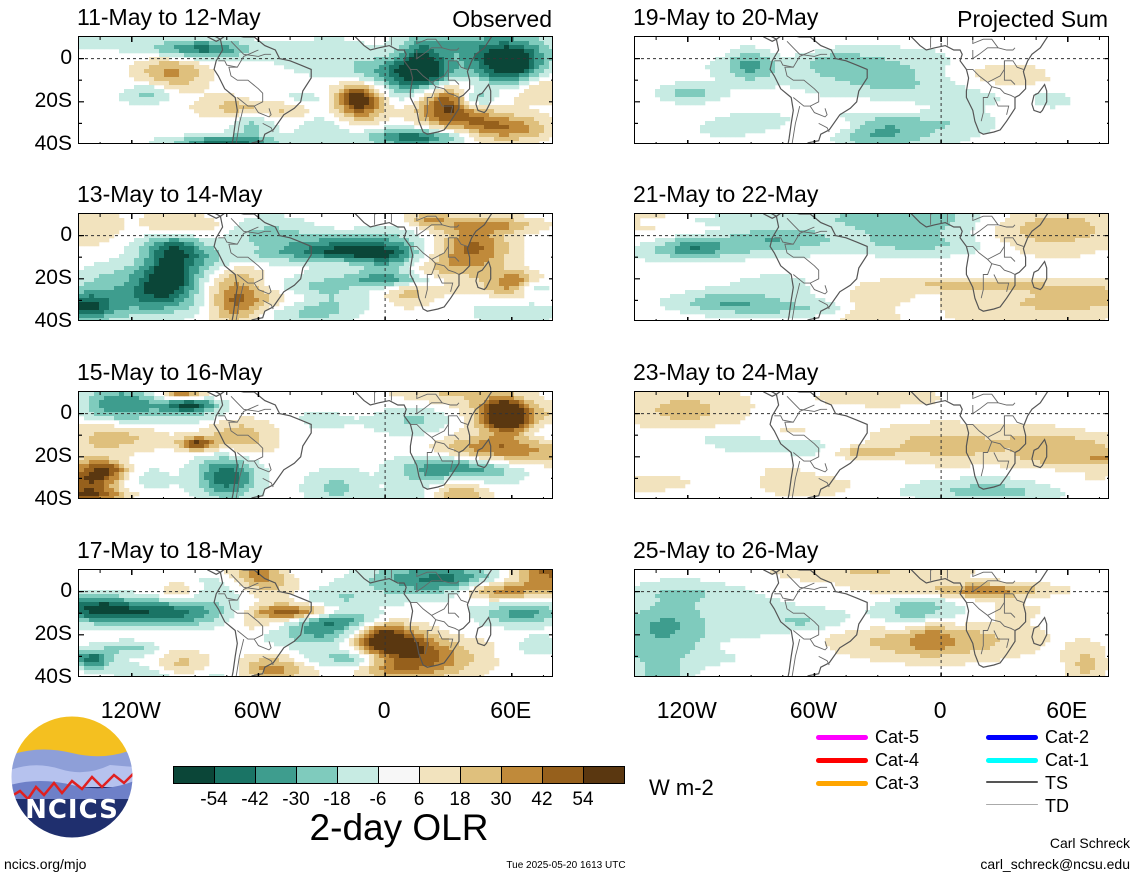 Image resolution: width=1135 pixels, height=879 pixels. Describe the element at coordinates (170, 550) in the screenshot. I see `panel-title: 17-May to 18-May` at that location.